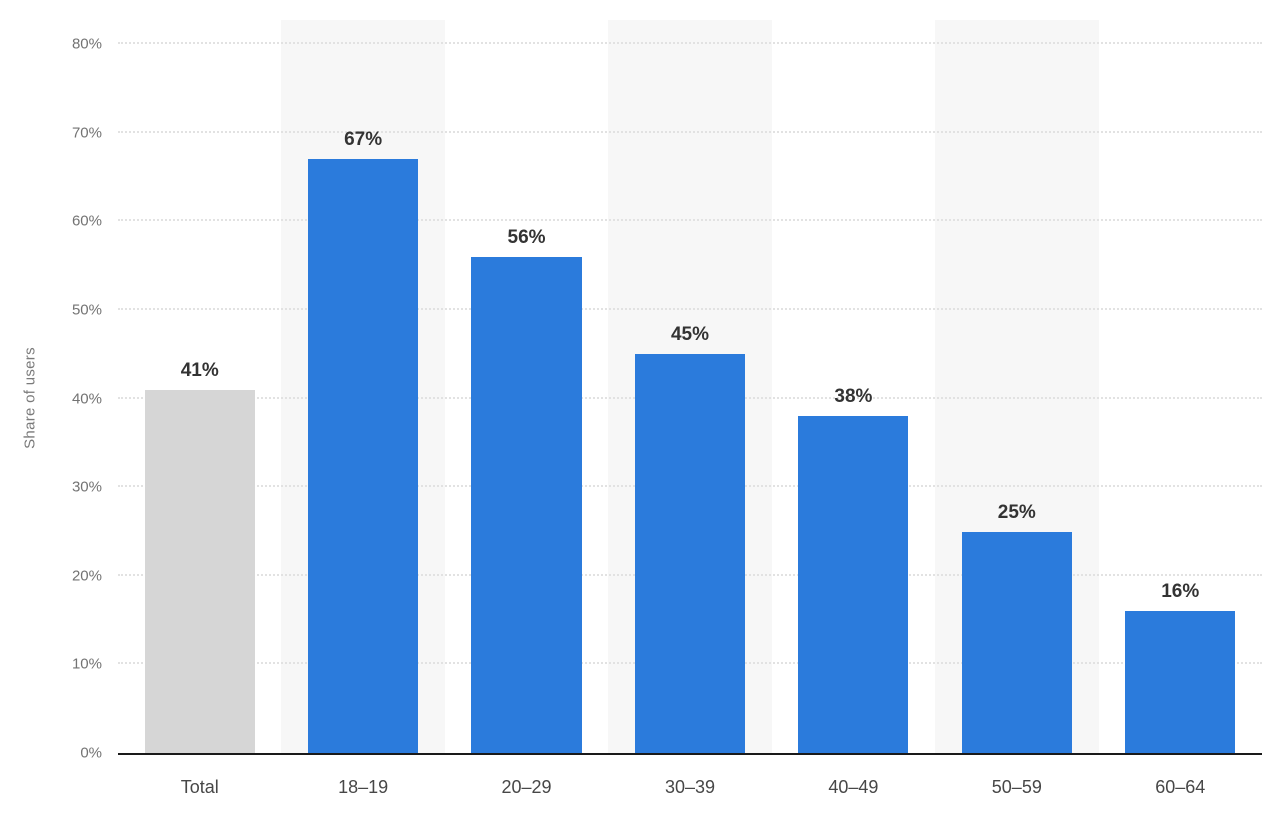 The image size is (1284, 814). I want to click on x-tick-label: 50–59, so click(1016, 787).